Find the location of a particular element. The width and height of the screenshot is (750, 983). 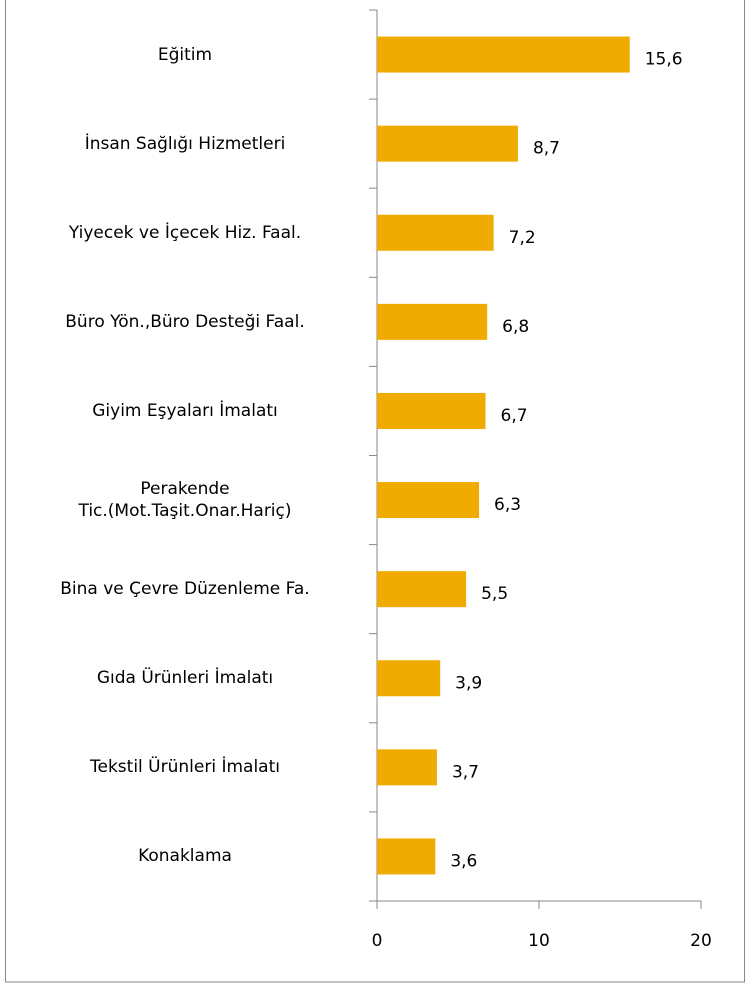

value-label: 3,7 is located at coordinates (465, 772).